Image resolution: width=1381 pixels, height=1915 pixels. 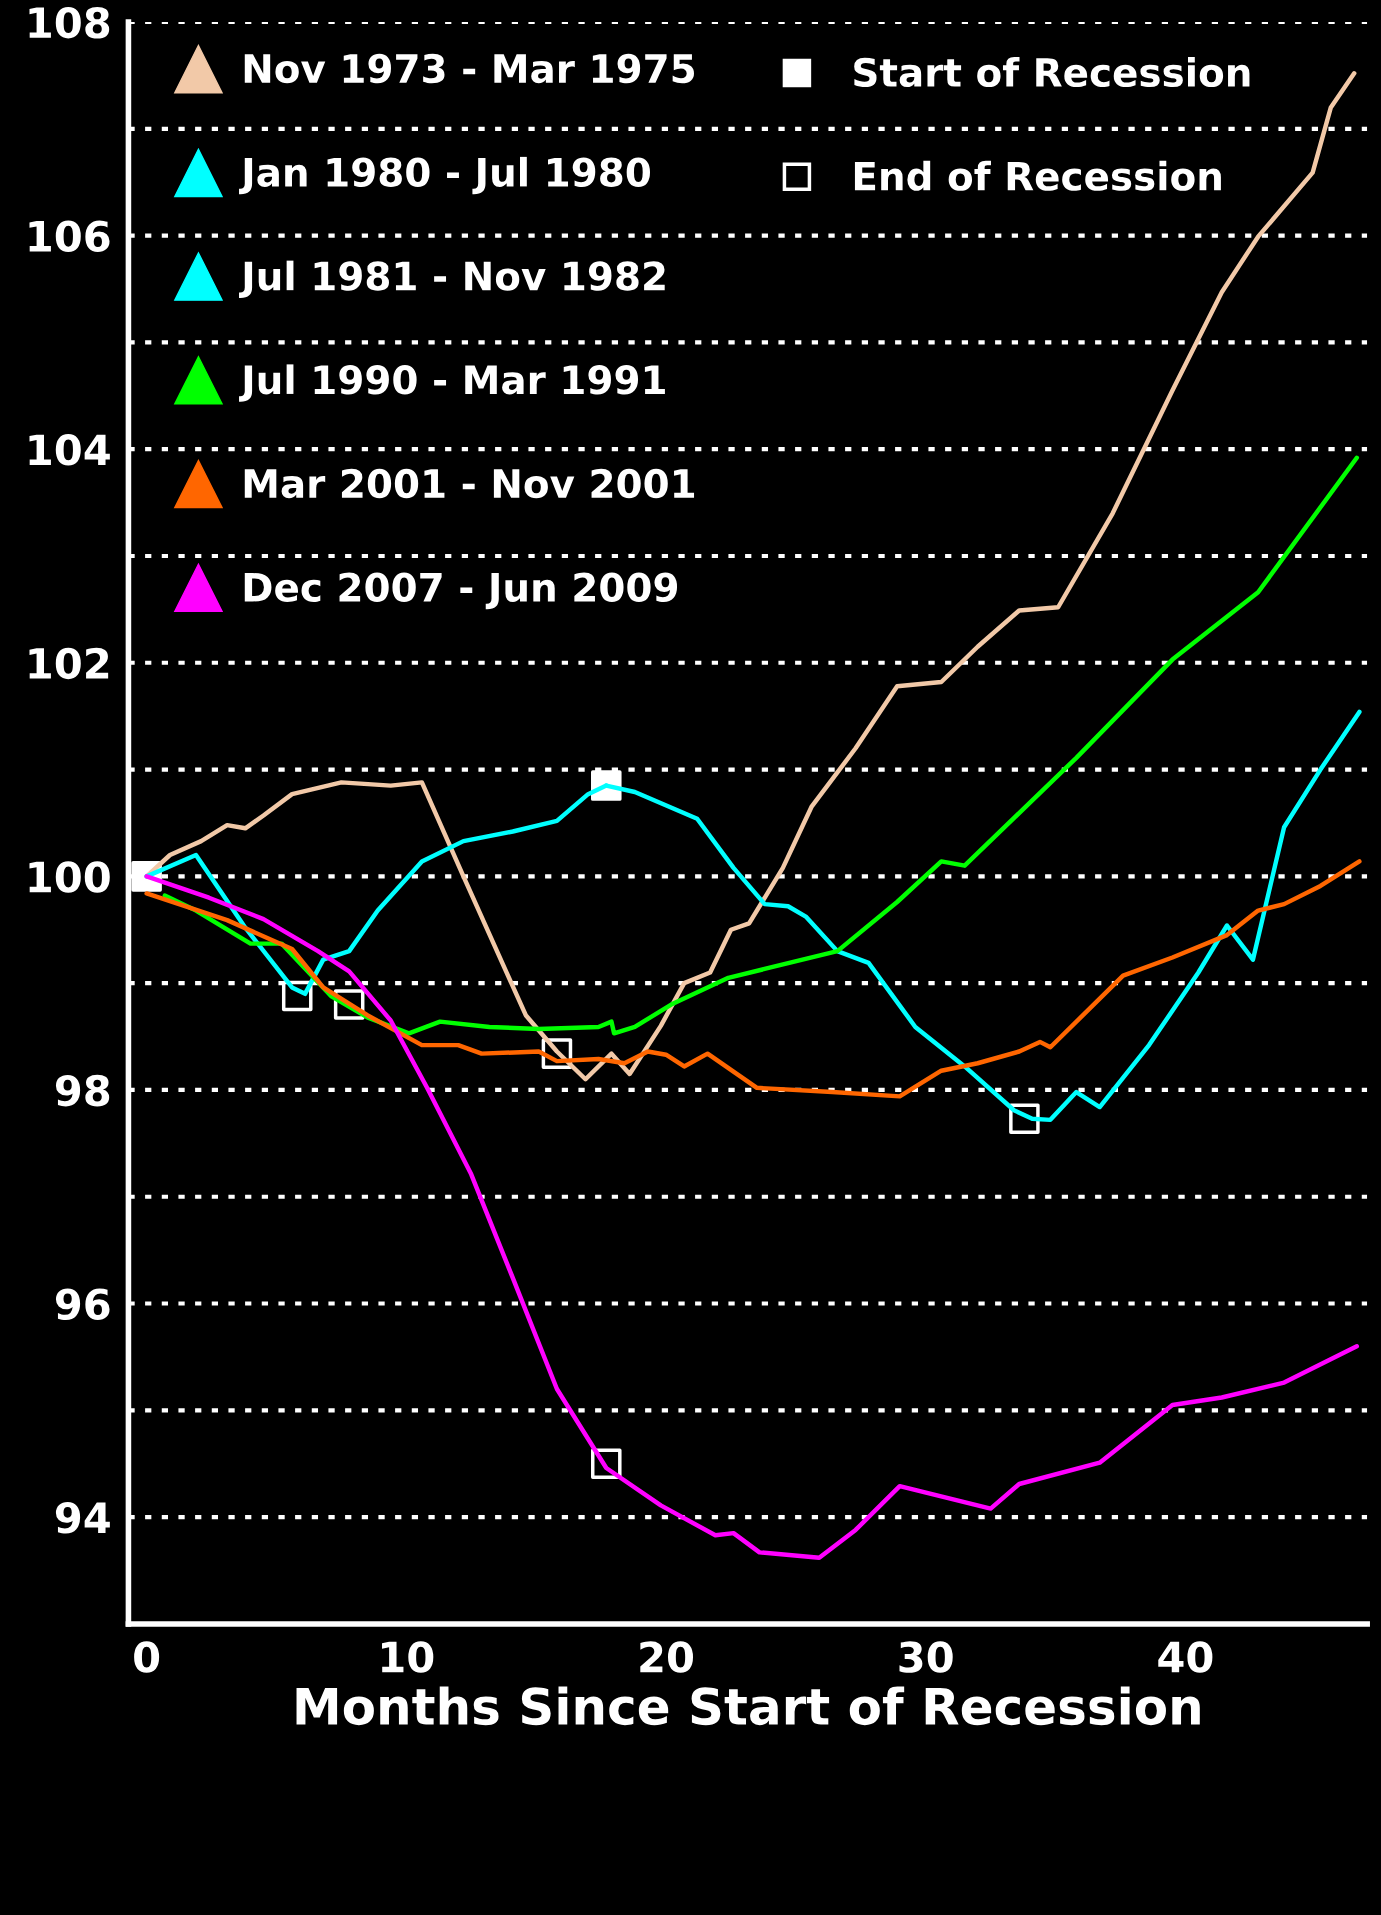 I want to click on y-tick-label: 102, so click(x=69, y=663).